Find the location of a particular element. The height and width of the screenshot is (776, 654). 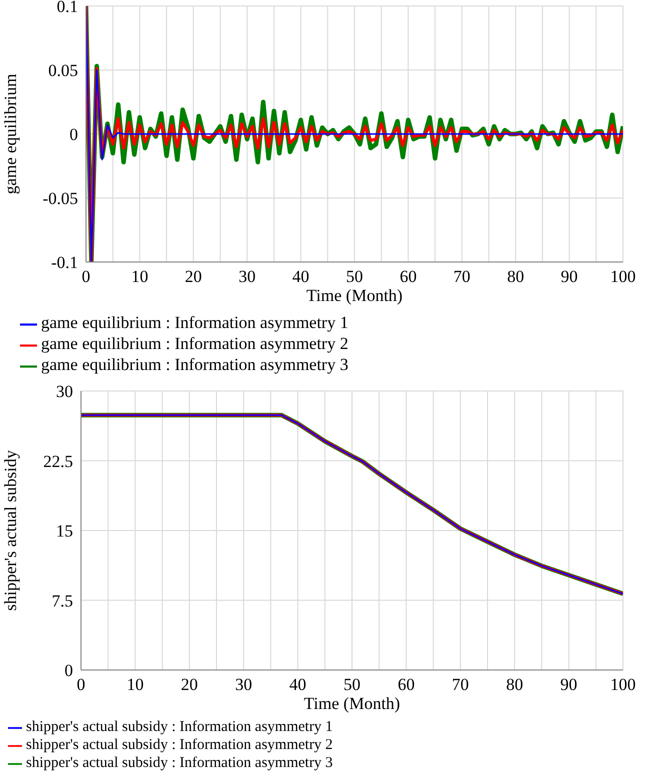

legend-label: game equilibrium : Information asymmetry 3 is located at coordinates (194, 364).